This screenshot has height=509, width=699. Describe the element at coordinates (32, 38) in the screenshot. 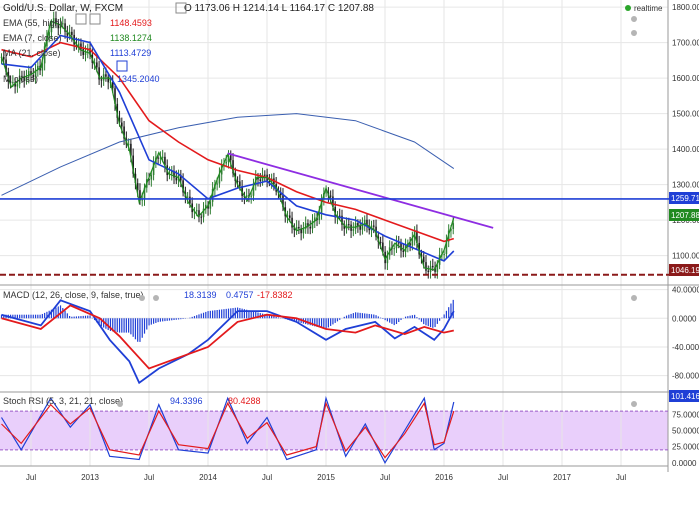

I see `ema7-label: EMA (7, close)` at that location.